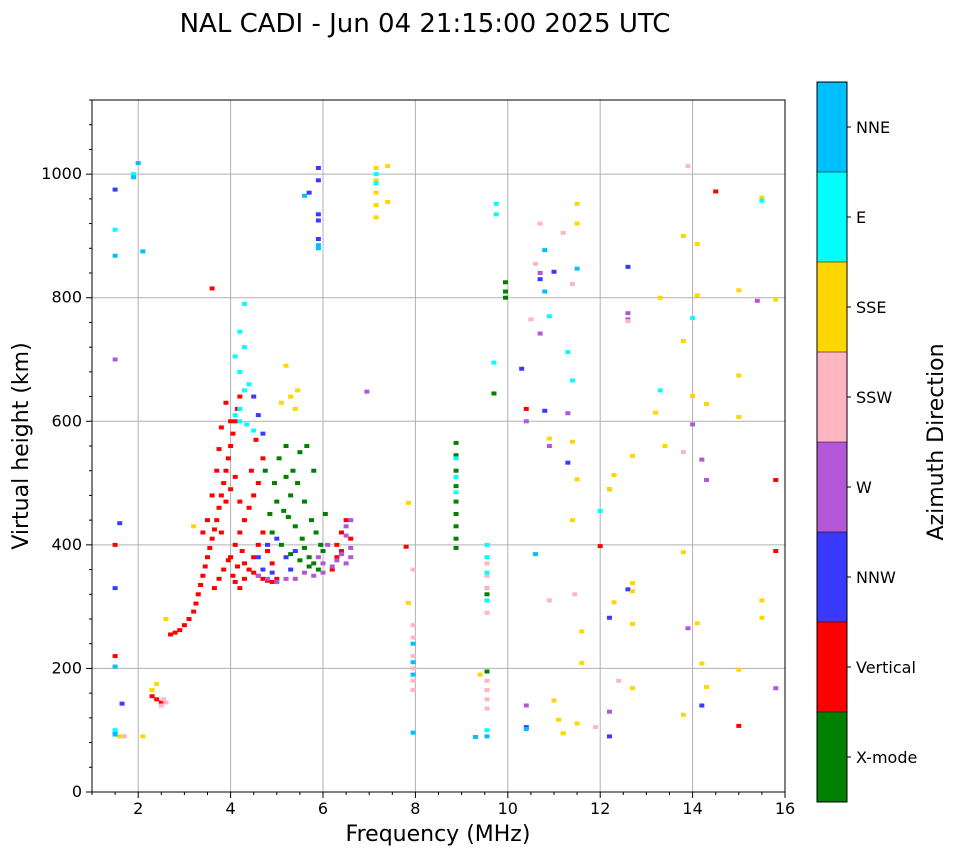 The image size is (958, 857). I want to click on y-tick-label: 1000, so click(61, 173).